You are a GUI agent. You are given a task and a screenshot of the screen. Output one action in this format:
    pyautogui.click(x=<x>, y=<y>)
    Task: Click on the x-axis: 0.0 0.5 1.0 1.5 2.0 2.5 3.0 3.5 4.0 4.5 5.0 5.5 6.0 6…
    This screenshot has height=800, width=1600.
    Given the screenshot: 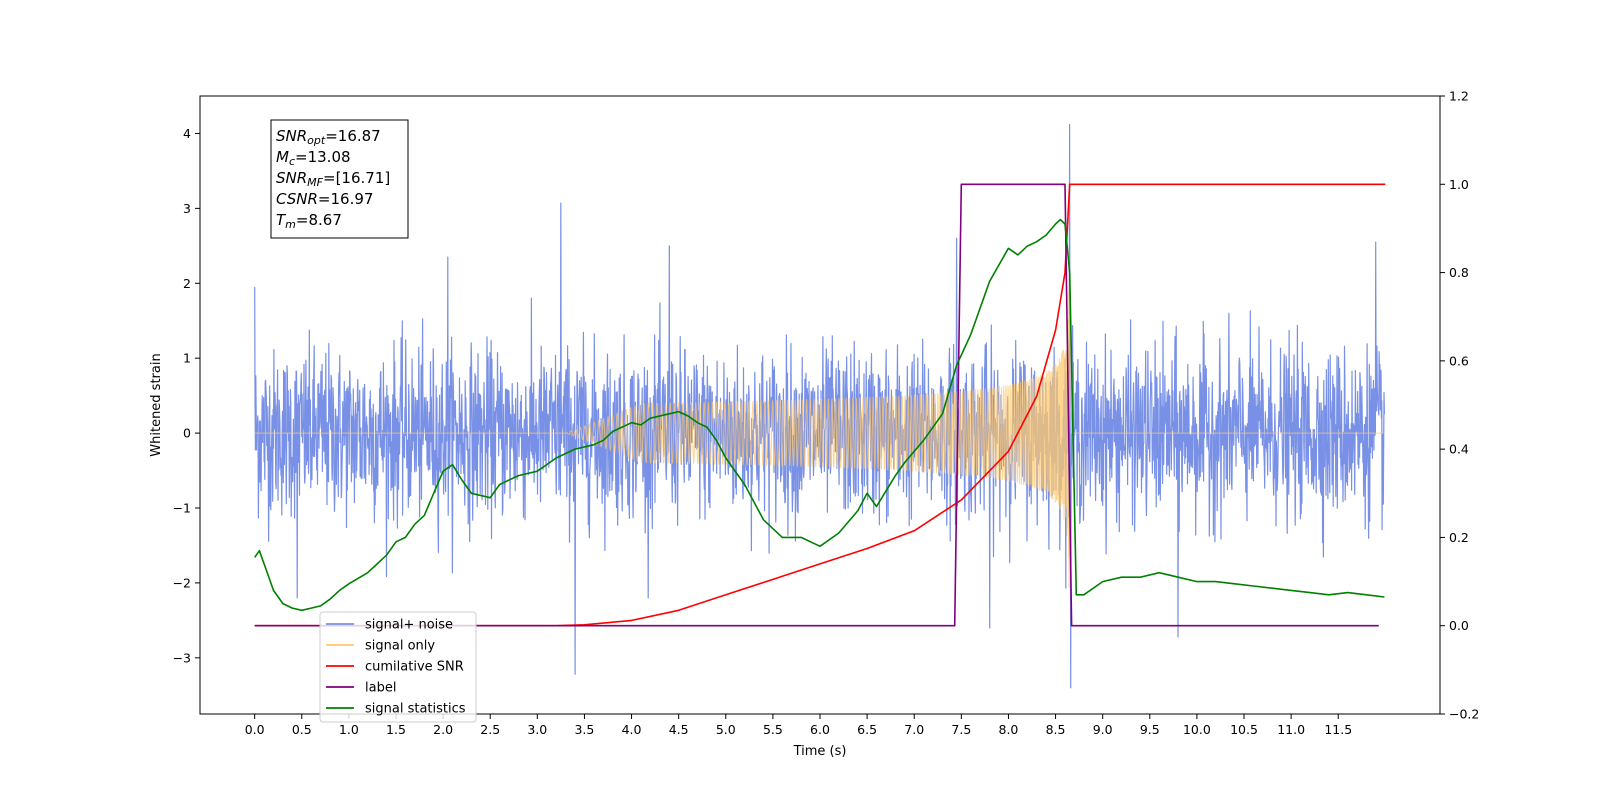 What is the action you would take?
    pyautogui.click(x=798, y=725)
    